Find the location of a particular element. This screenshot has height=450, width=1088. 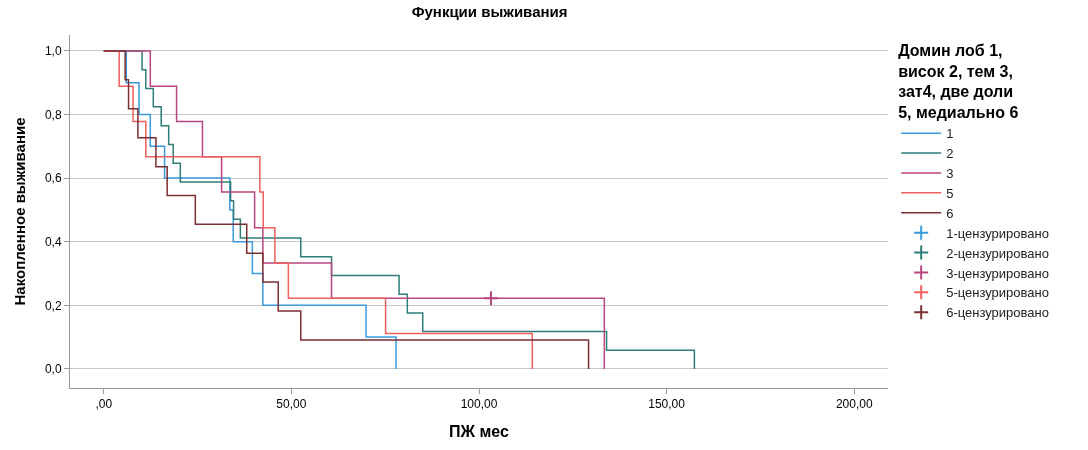

legend-label: 3-цензурировано is located at coordinates (997, 273).